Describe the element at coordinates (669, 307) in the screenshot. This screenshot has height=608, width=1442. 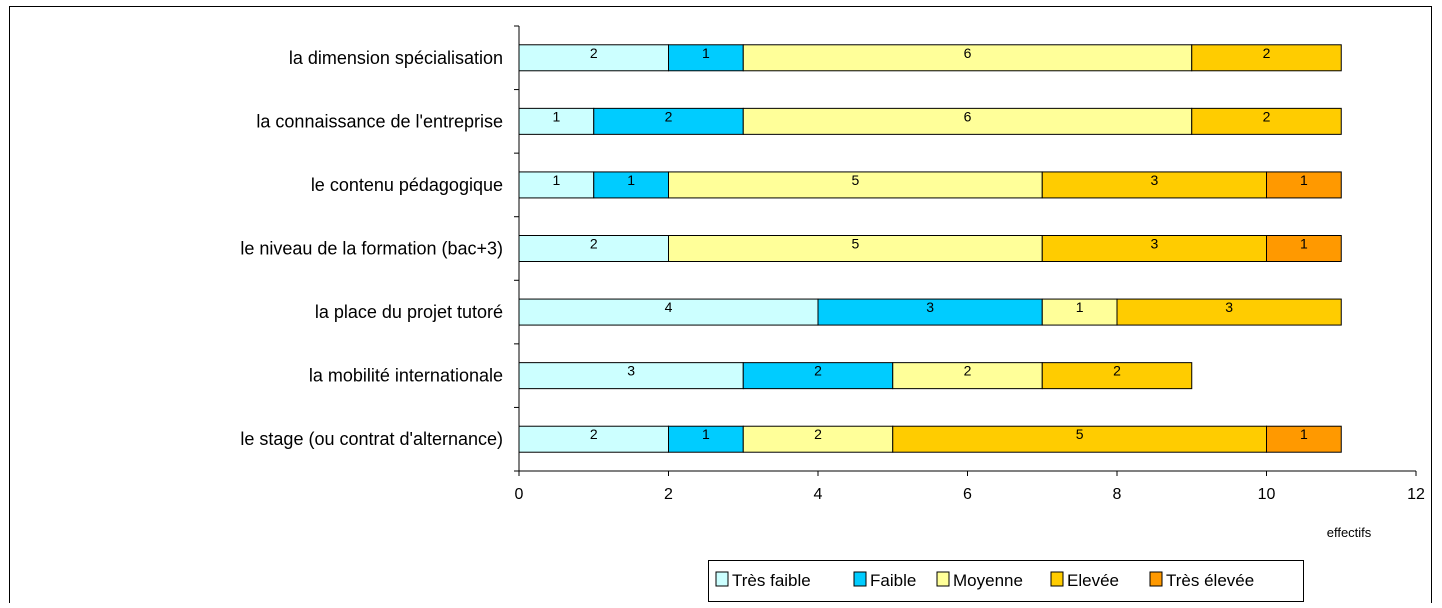
I see `data-label: 4` at that location.